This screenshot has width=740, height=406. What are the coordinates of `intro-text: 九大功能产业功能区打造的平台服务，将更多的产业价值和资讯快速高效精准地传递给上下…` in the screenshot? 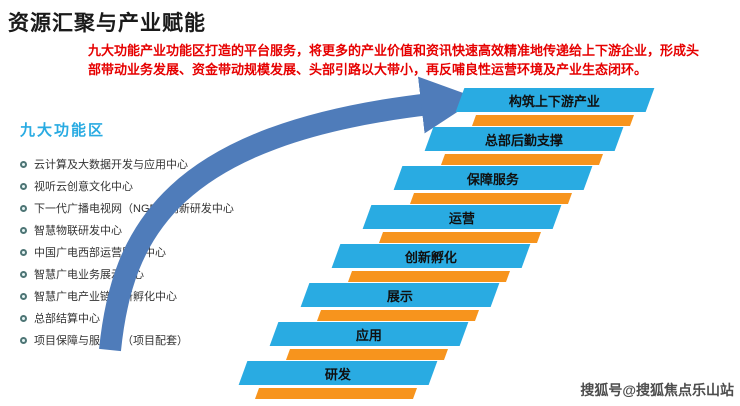 It's located at (394, 60).